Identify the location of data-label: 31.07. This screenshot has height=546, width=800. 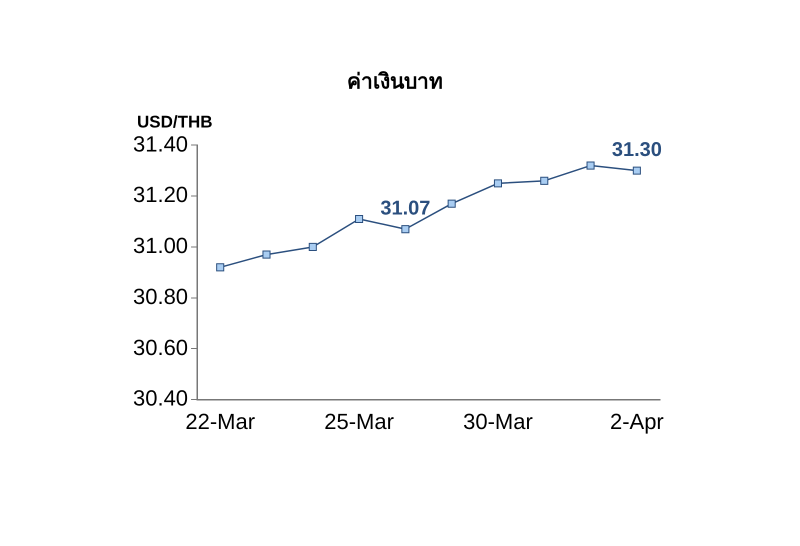
(405, 209).